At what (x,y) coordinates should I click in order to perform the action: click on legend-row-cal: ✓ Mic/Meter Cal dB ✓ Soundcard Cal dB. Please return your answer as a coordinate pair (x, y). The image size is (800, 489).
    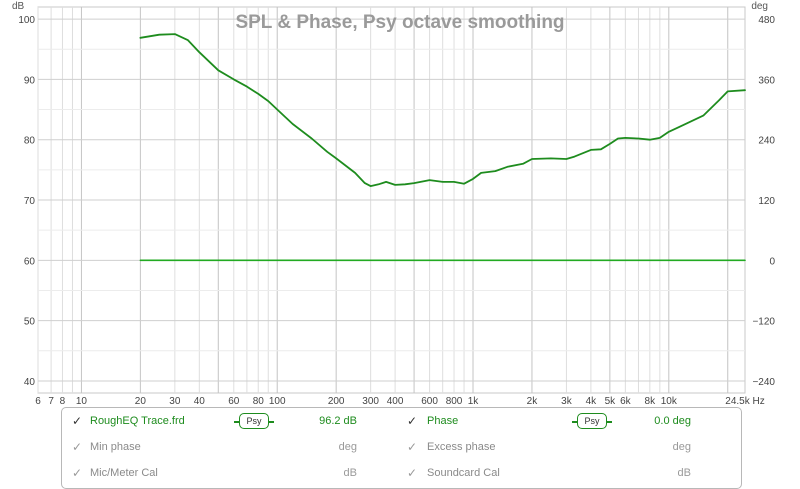
    Looking at the image, I should click on (401, 475).